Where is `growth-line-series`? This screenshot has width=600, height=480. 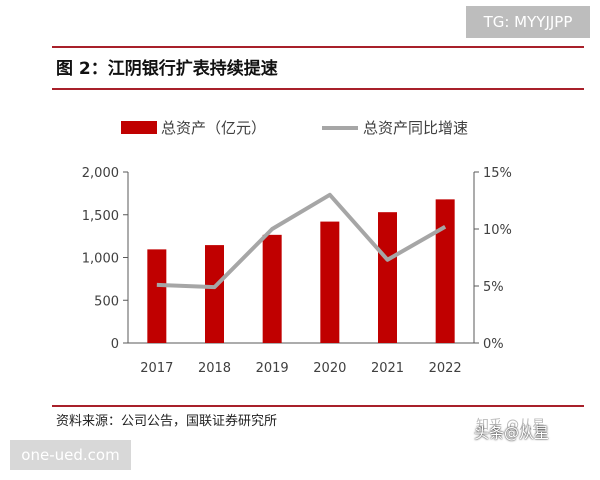
growth-line-series is located at coordinates (301, 241).